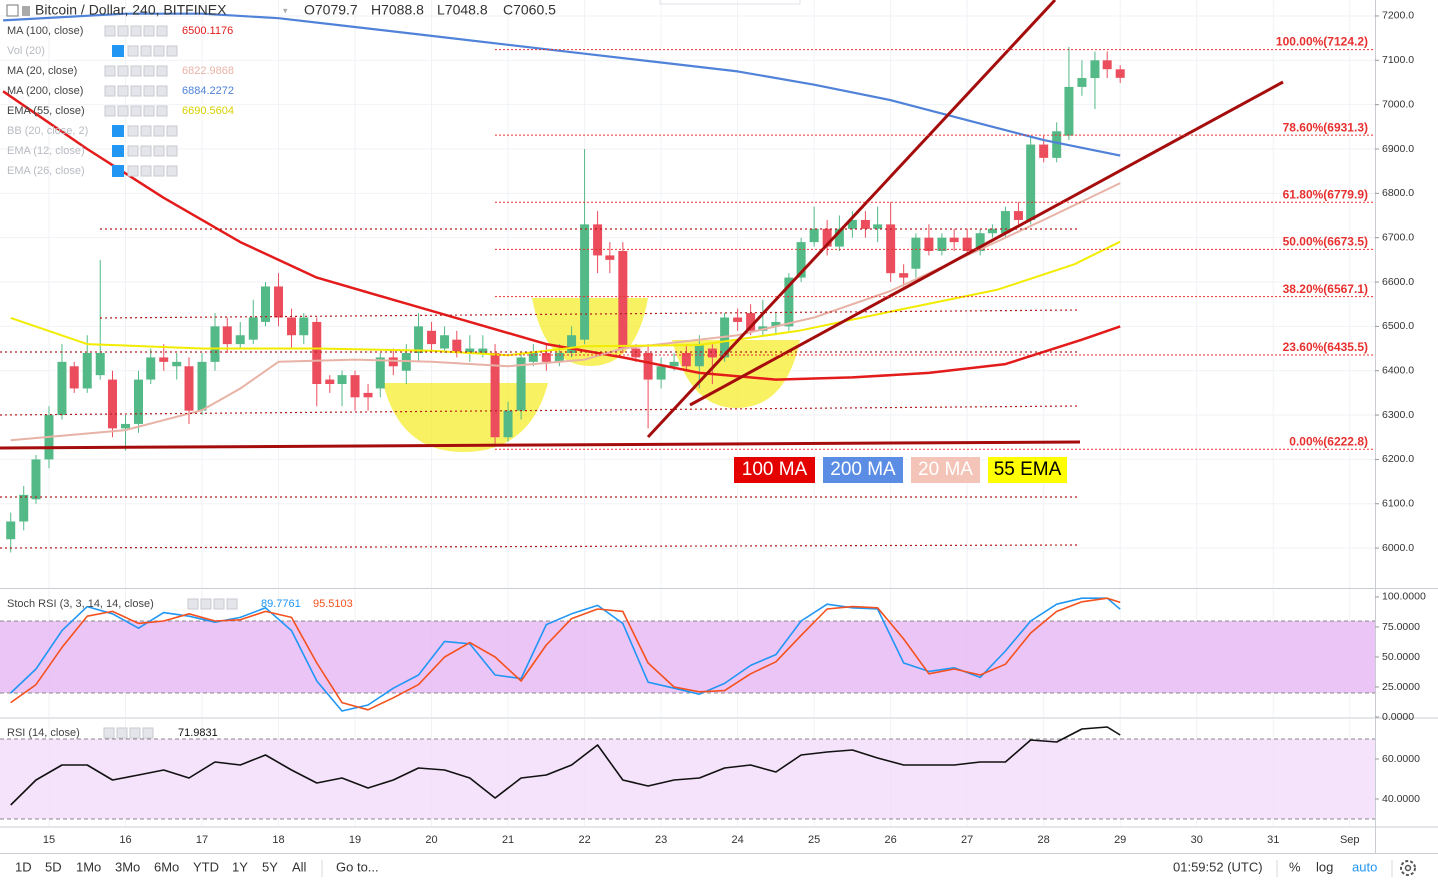 Image resolution: width=1438 pixels, height=887 pixels. Describe the element at coordinates (207, 31) in the screenshot. I see `indicator-value: 6500.1176` at that location.